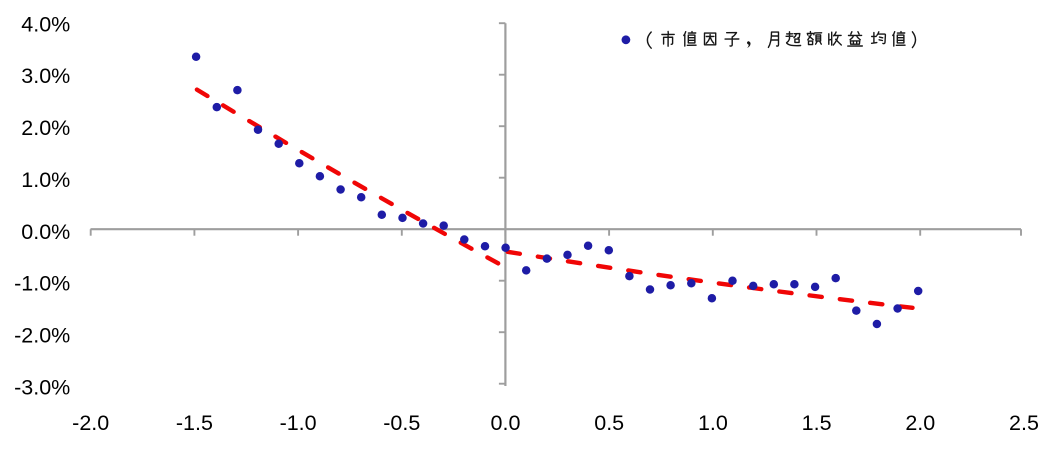  Describe the element at coordinates (42, 387) in the screenshot. I see `svg-text: -3.0%` at that location.